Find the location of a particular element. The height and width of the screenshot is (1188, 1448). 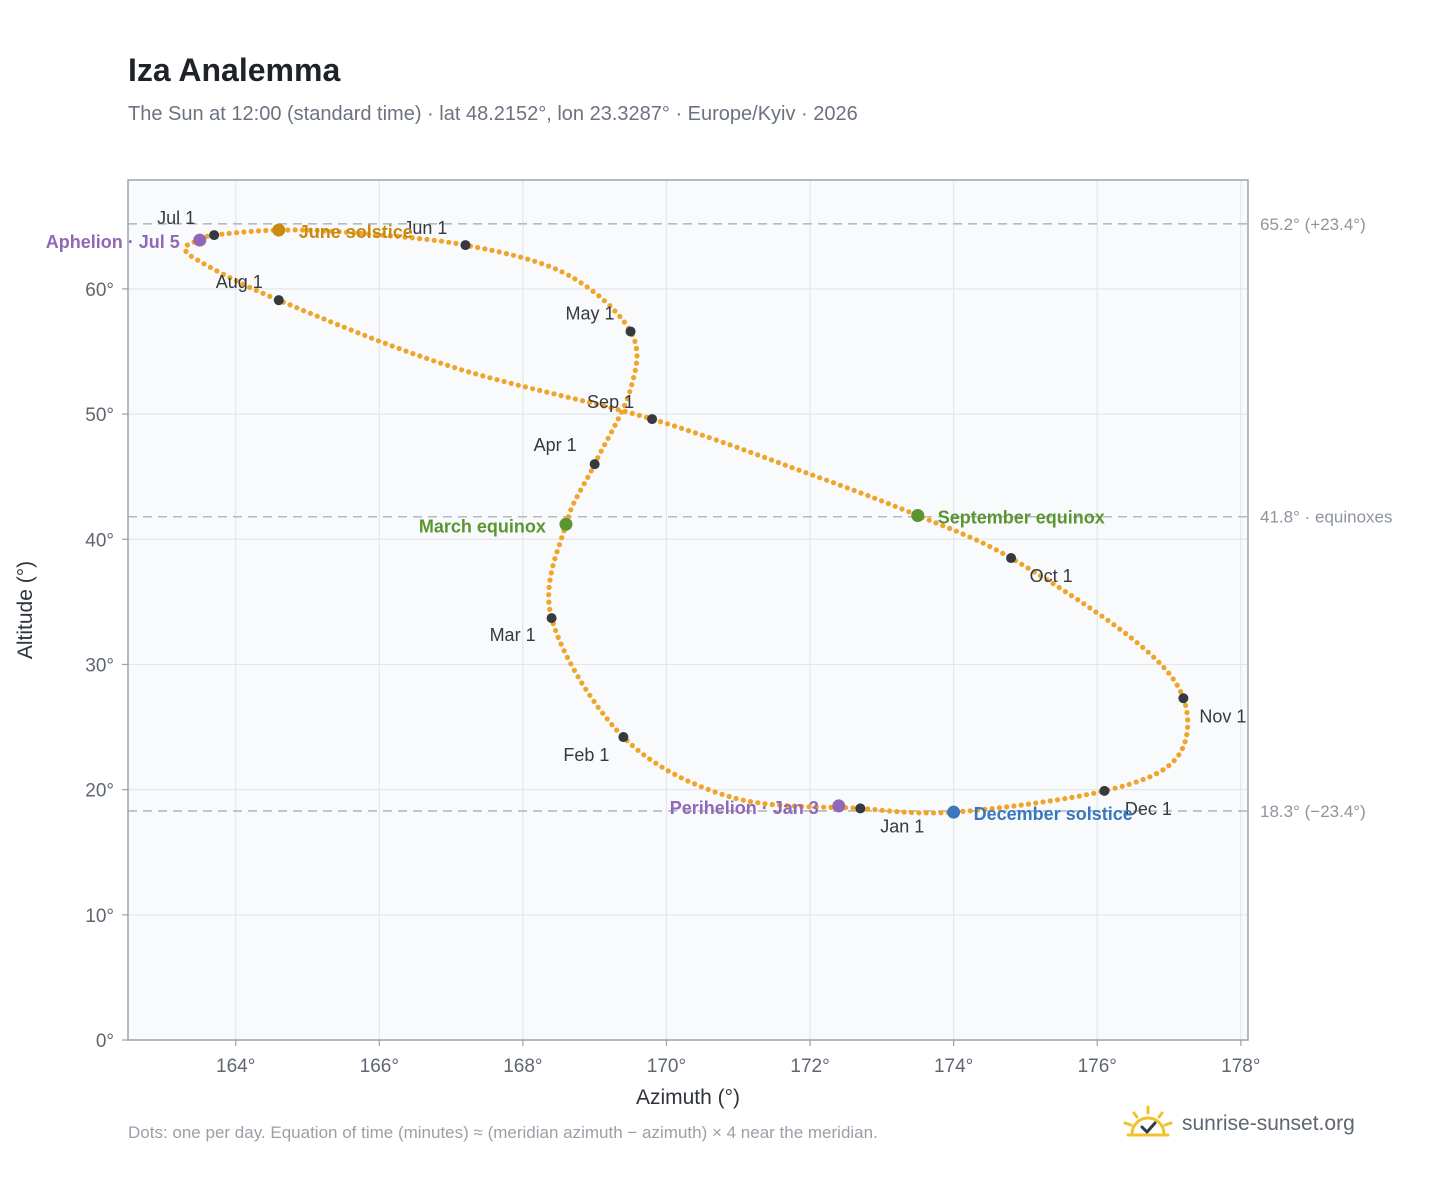

month-label: Jul 1 is located at coordinates (176, 218).